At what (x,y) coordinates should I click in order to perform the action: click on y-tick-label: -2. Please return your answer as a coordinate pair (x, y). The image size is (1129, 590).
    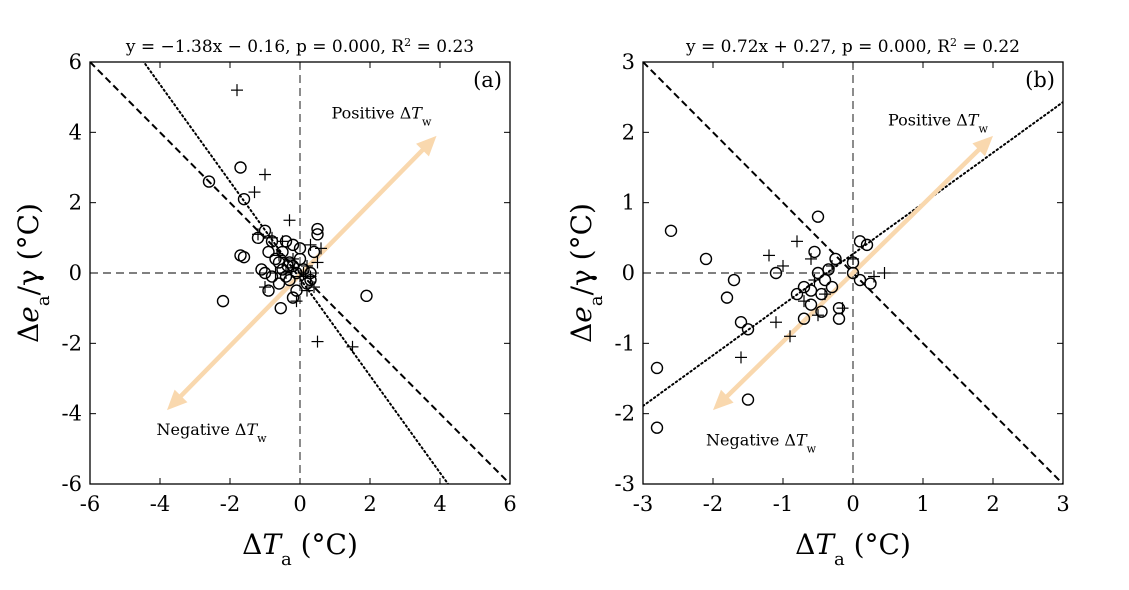
    Looking at the image, I should click on (72, 343).